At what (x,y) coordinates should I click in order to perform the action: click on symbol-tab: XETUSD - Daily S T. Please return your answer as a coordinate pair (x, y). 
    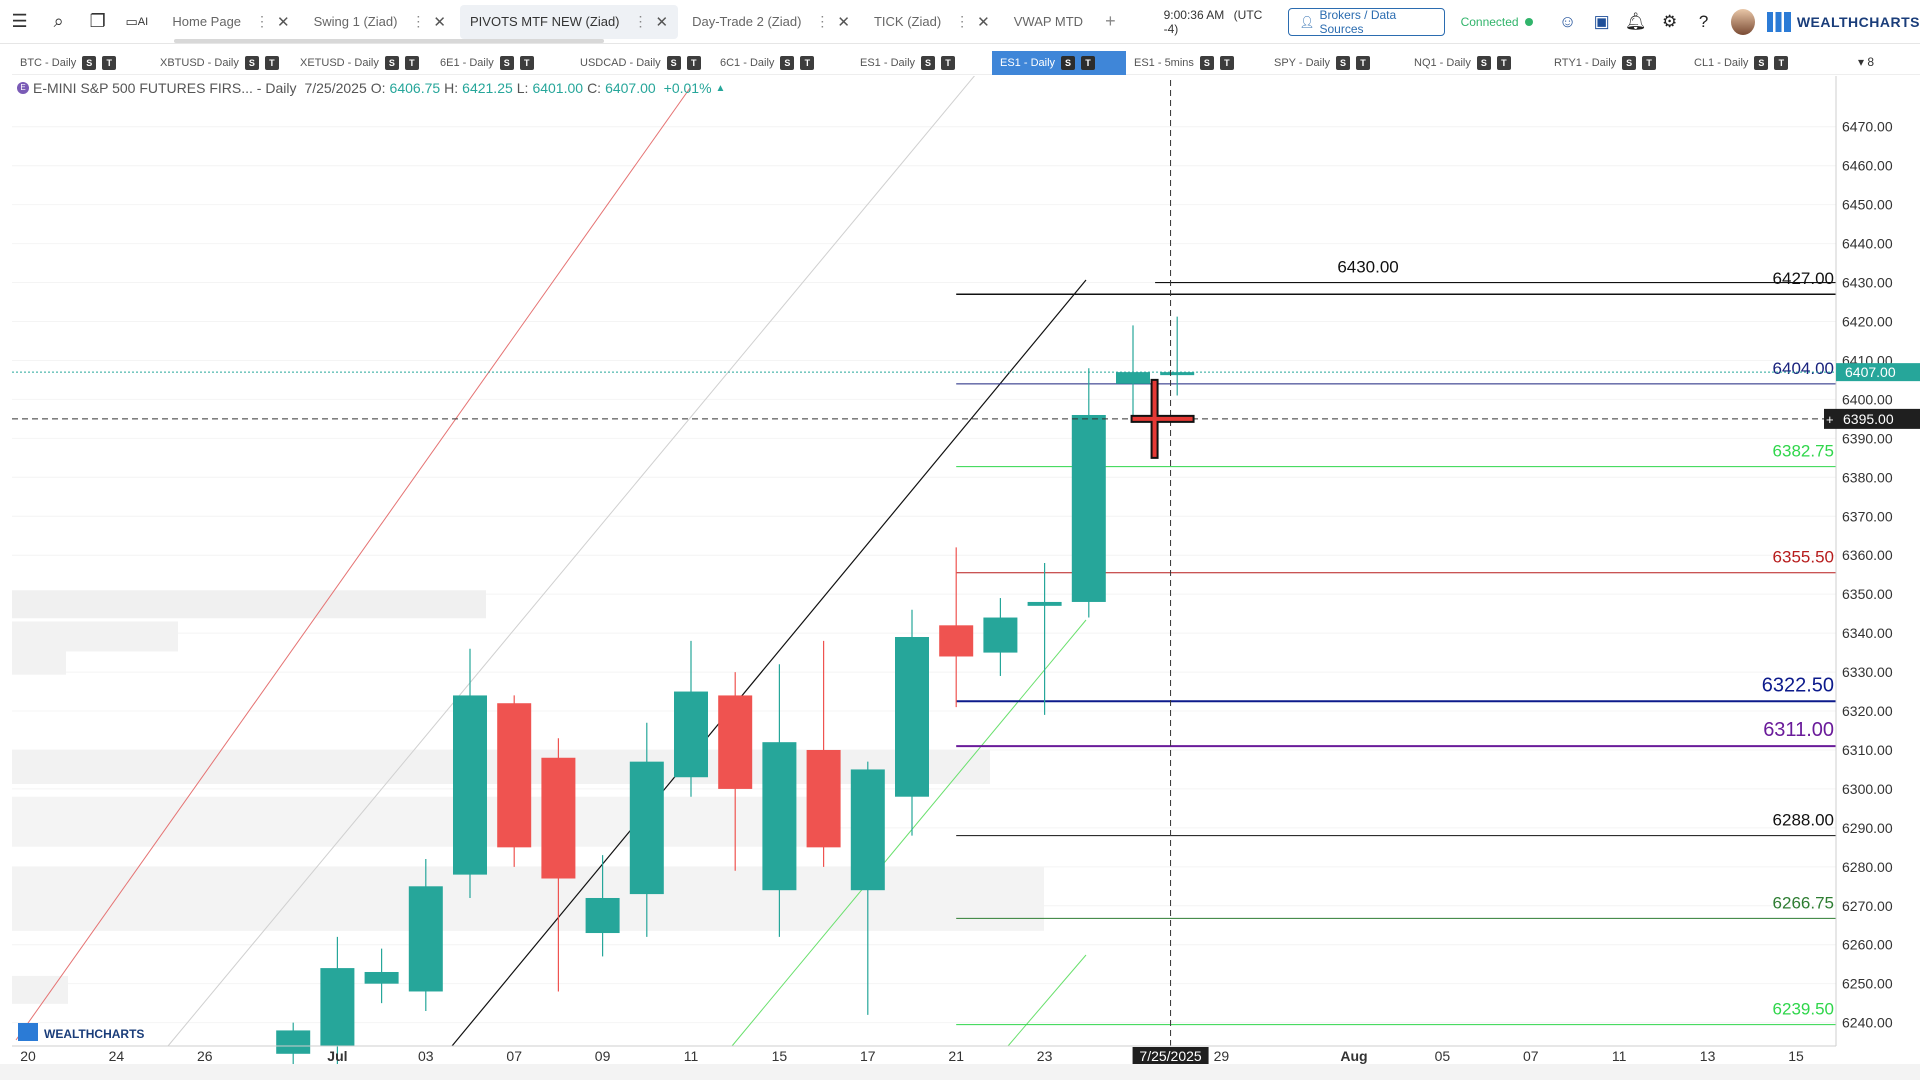
    Looking at the image, I should click on (362, 63).